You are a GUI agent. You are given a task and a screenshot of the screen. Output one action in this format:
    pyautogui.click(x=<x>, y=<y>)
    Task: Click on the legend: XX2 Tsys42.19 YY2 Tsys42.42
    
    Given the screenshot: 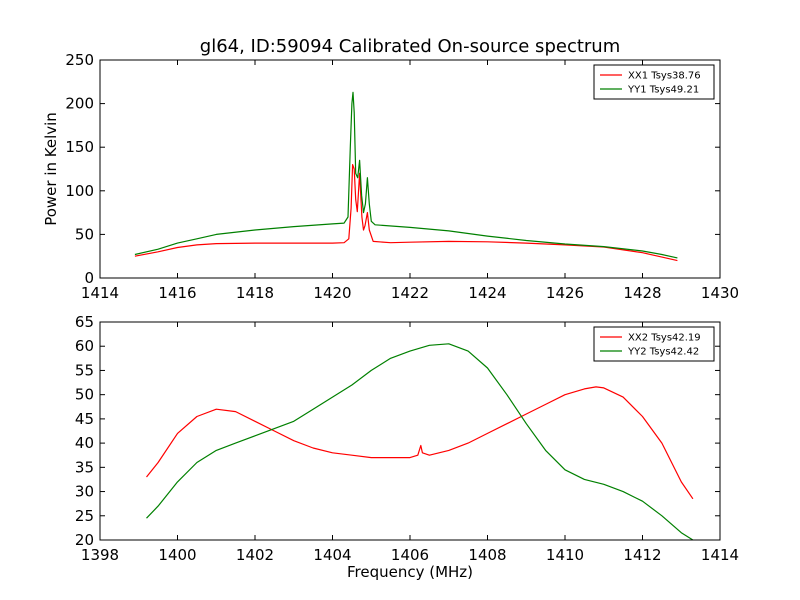 What is the action you would take?
    pyautogui.click(x=654, y=344)
    